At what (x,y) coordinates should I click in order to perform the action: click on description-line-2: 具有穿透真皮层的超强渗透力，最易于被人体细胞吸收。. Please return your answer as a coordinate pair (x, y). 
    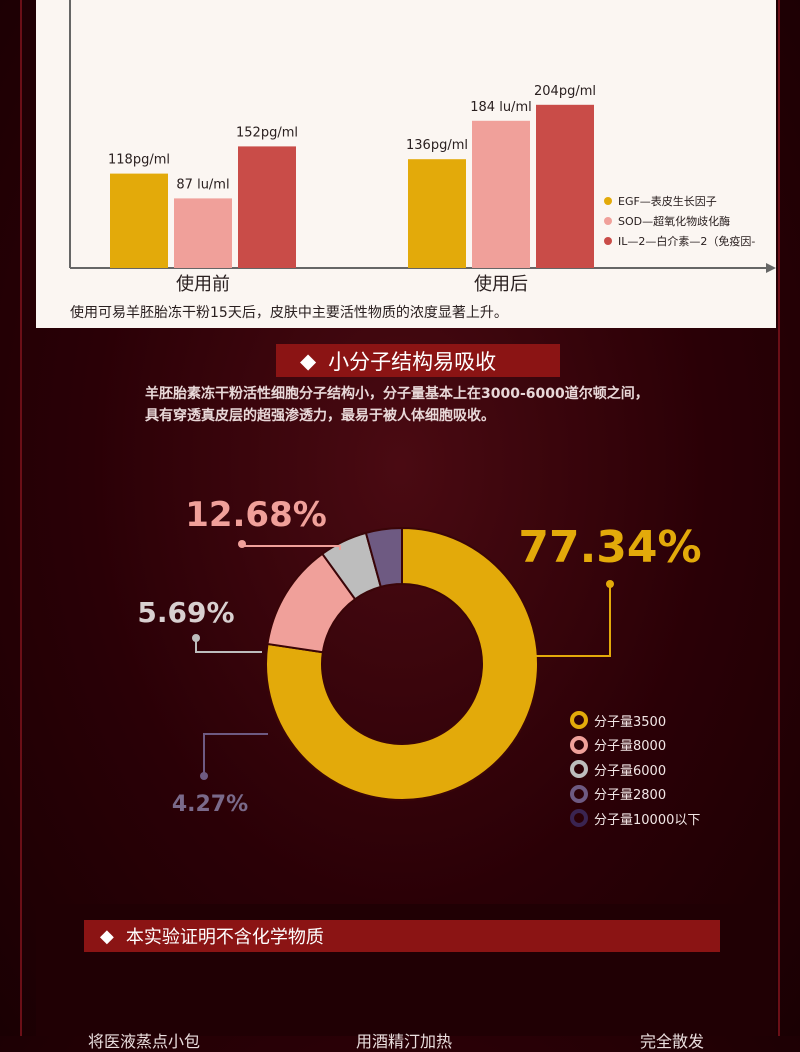
    Looking at the image, I should click on (320, 416).